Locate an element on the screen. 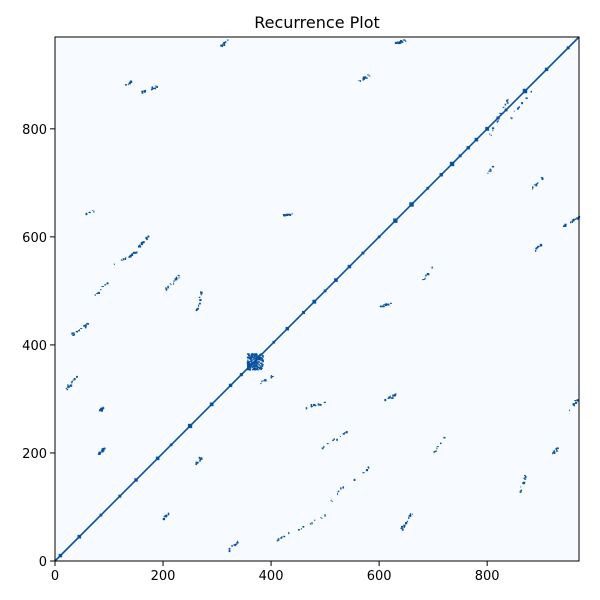  x-tick-label: 800 is located at coordinates (487, 576).